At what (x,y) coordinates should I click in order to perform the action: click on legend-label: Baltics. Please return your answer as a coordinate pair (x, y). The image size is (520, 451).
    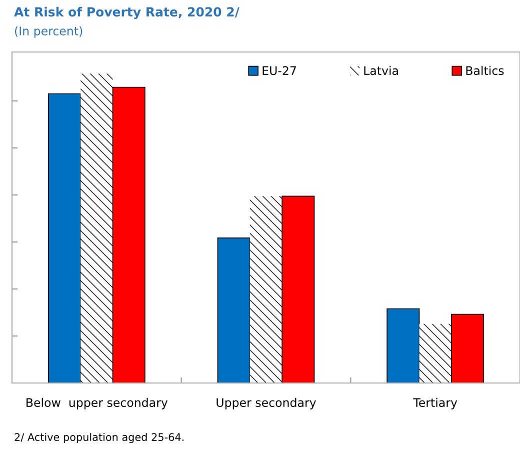
    Looking at the image, I should click on (485, 71).